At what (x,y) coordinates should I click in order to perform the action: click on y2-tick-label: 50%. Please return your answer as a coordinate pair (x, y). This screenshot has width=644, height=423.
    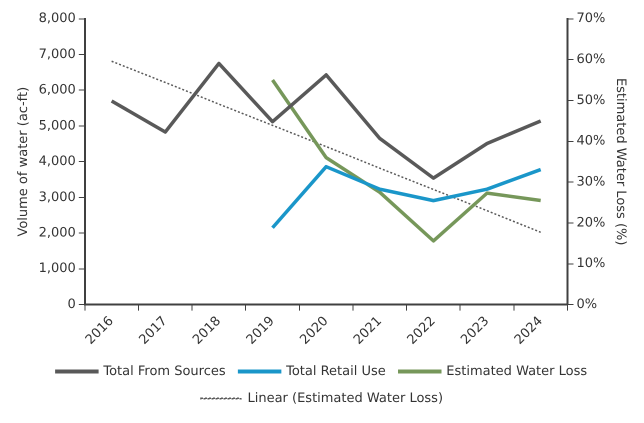
    Looking at the image, I should click on (591, 100).